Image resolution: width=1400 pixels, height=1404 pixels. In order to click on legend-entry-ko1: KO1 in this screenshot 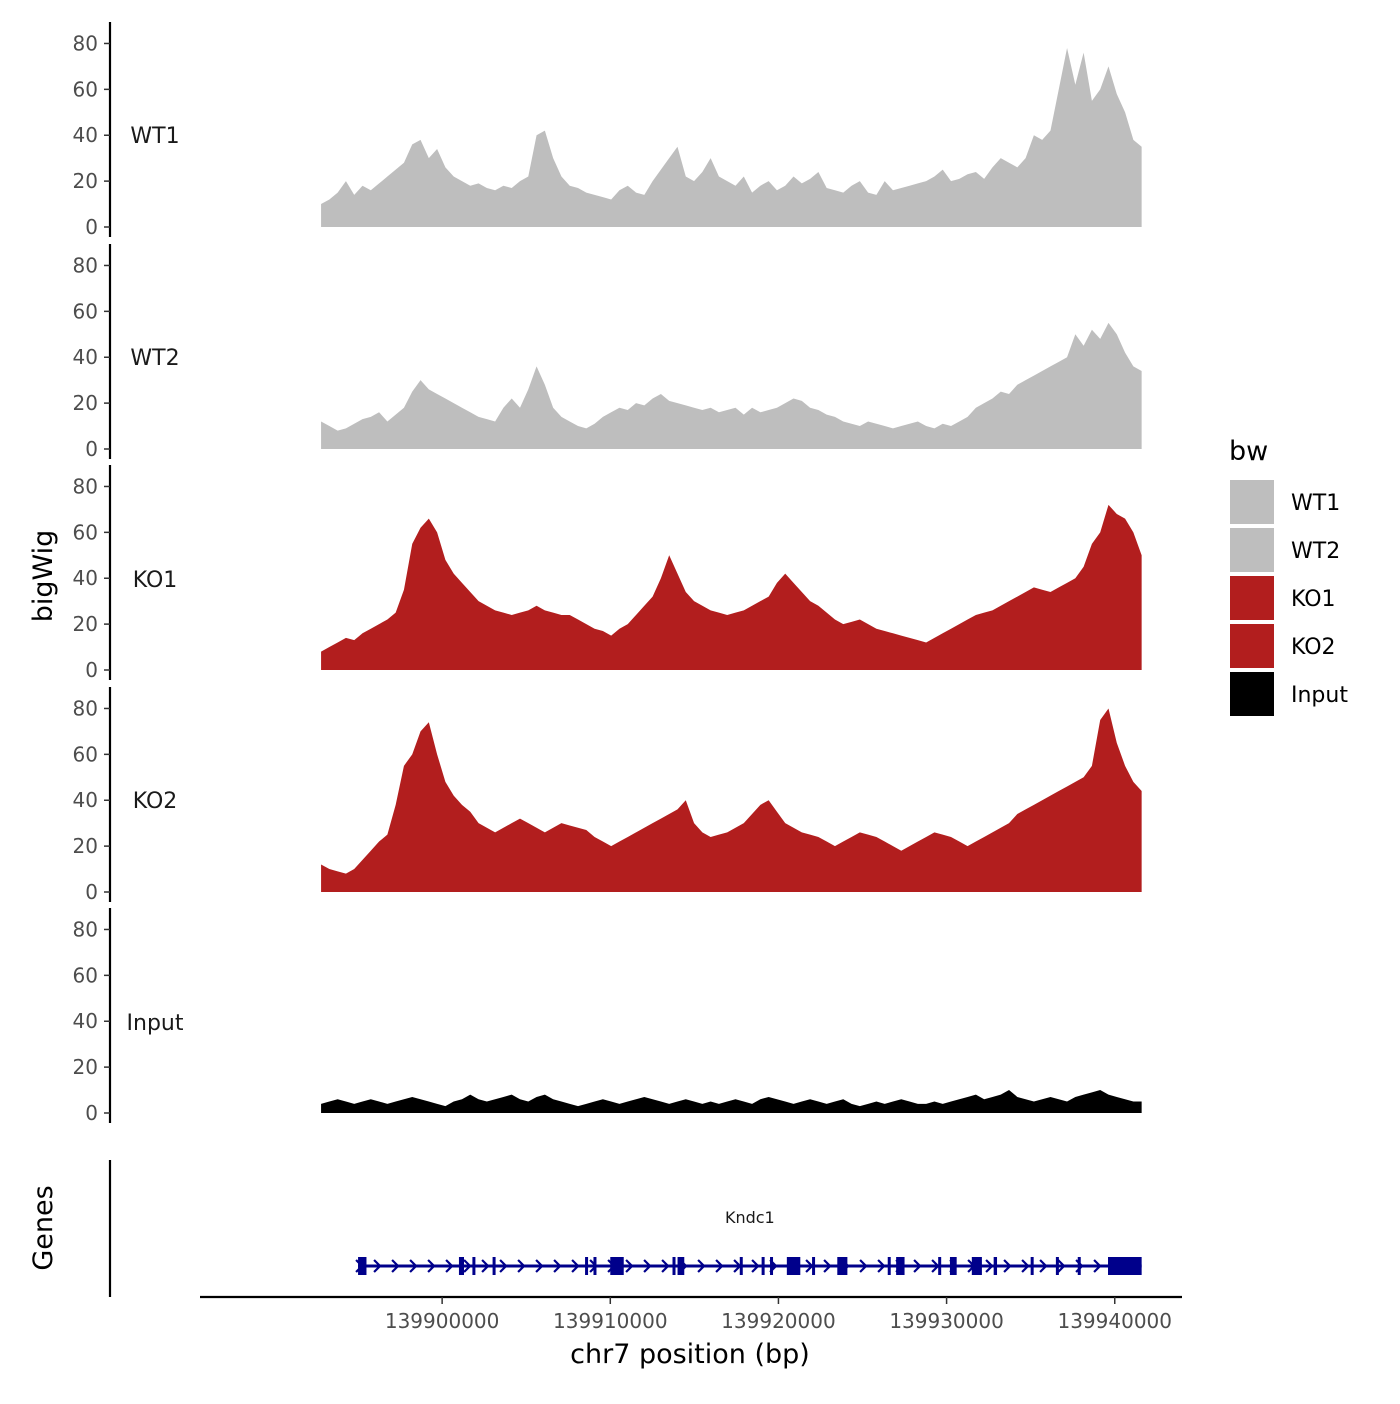, I will do `click(1283, 598)`.